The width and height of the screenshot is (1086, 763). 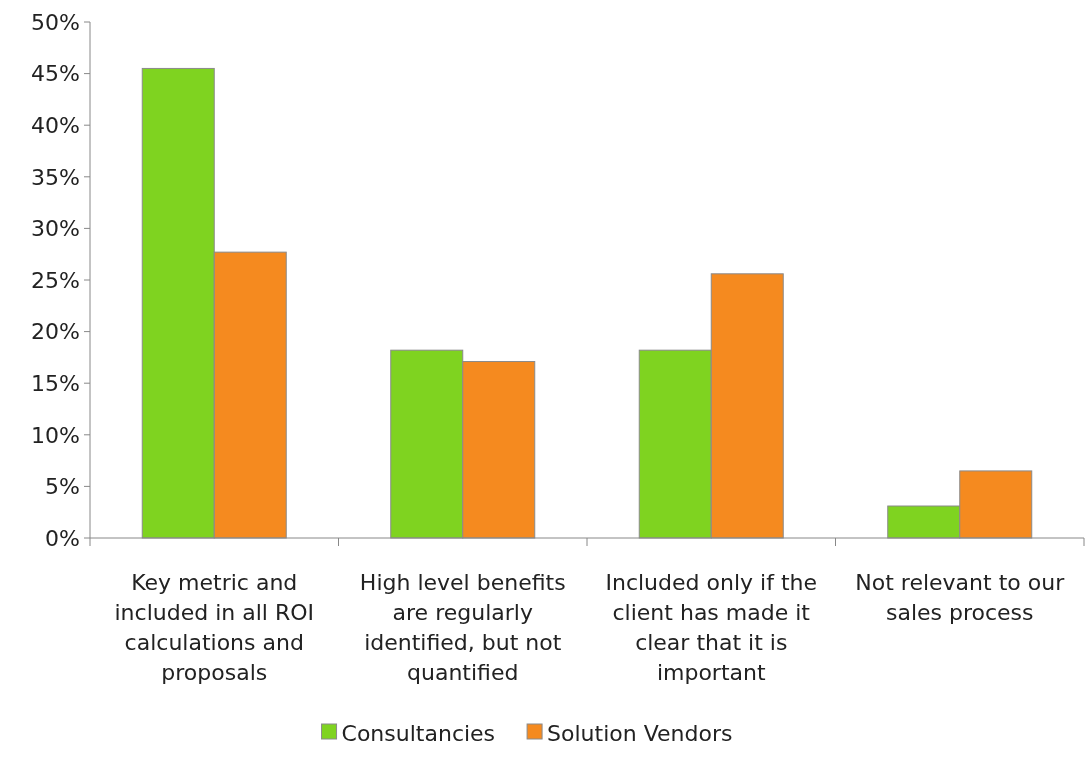 What do you see at coordinates (55, 22) in the screenshot?
I see `y-tick-label: 50%` at bounding box center [55, 22].